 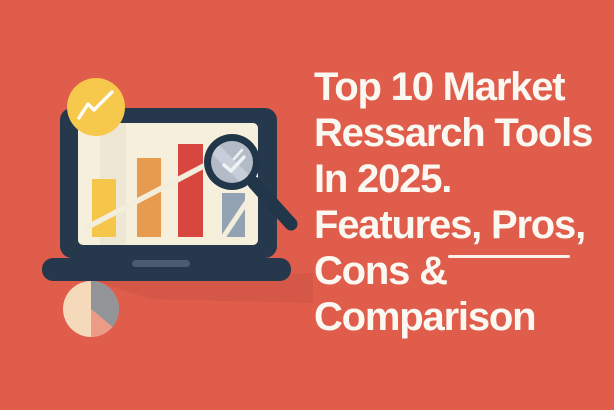 What do you see at coordinates (425, 317) in the screenshot?
I see `headline-line-6: Comparison` at bounding box center [425, 317].